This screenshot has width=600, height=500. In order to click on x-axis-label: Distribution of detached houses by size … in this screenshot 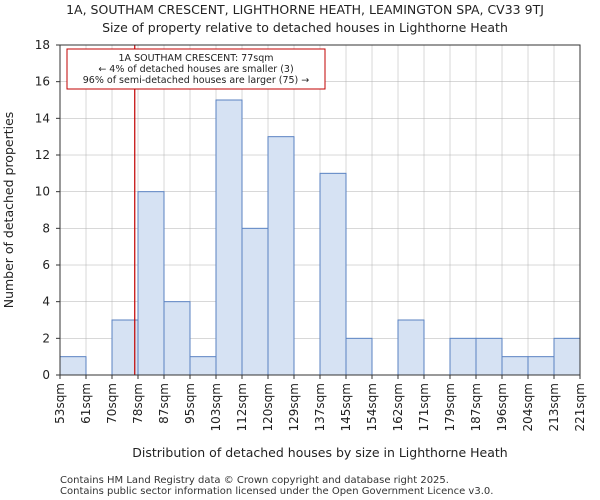, I will do `click(319, 452)`.